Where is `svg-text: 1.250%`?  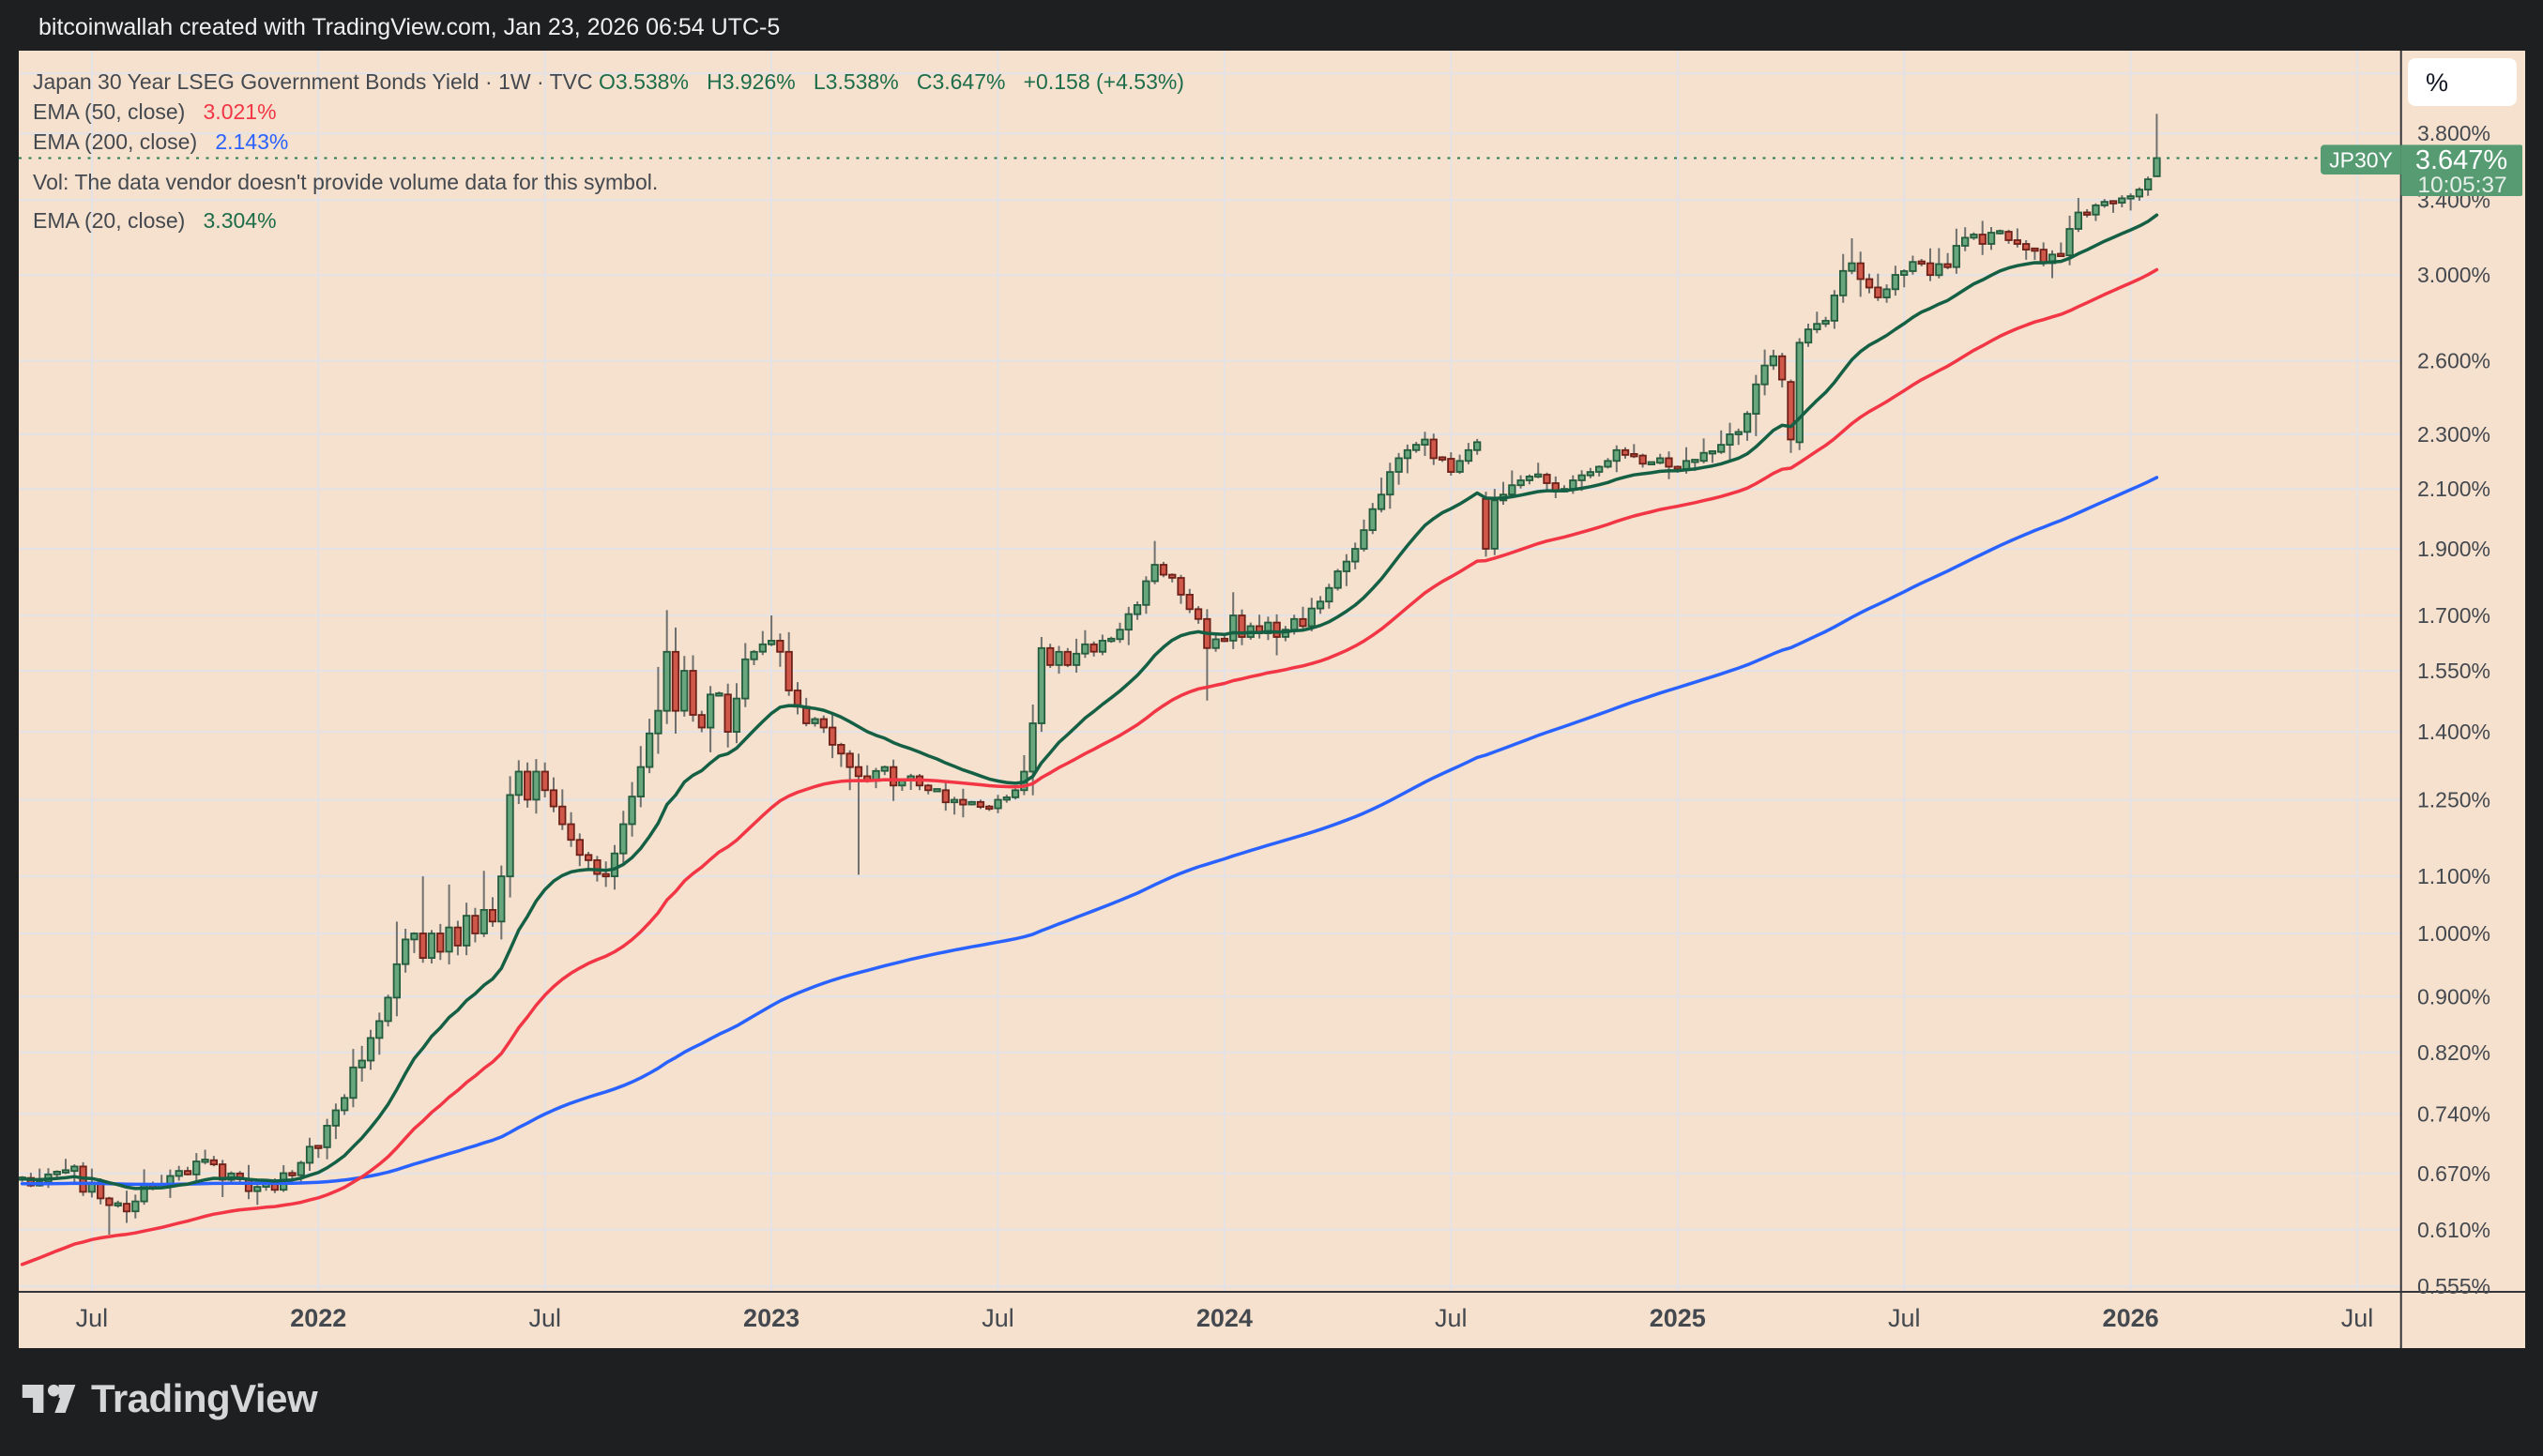 svg-text: 1.250% is located at coordinates (2453, 800).